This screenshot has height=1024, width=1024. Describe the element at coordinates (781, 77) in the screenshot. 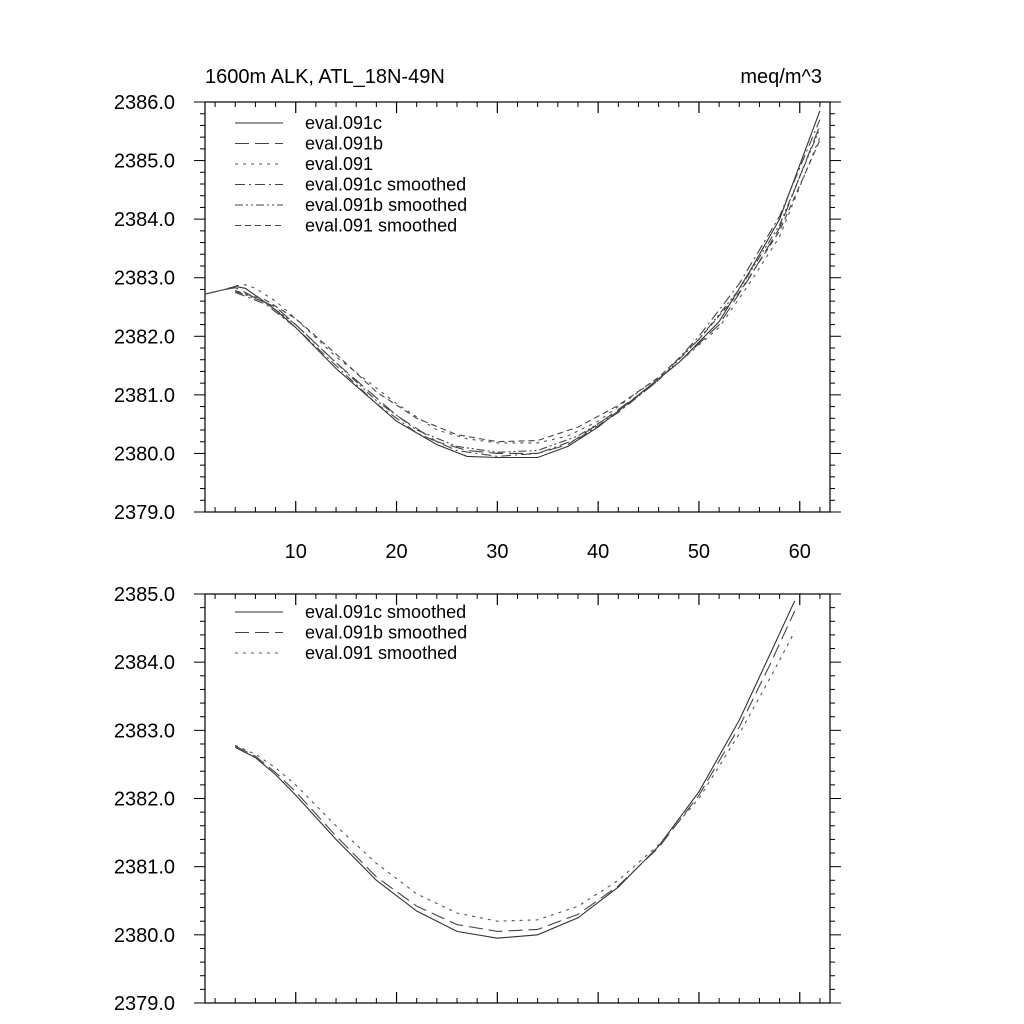

I see `units-label: meq/m^3` at that location.